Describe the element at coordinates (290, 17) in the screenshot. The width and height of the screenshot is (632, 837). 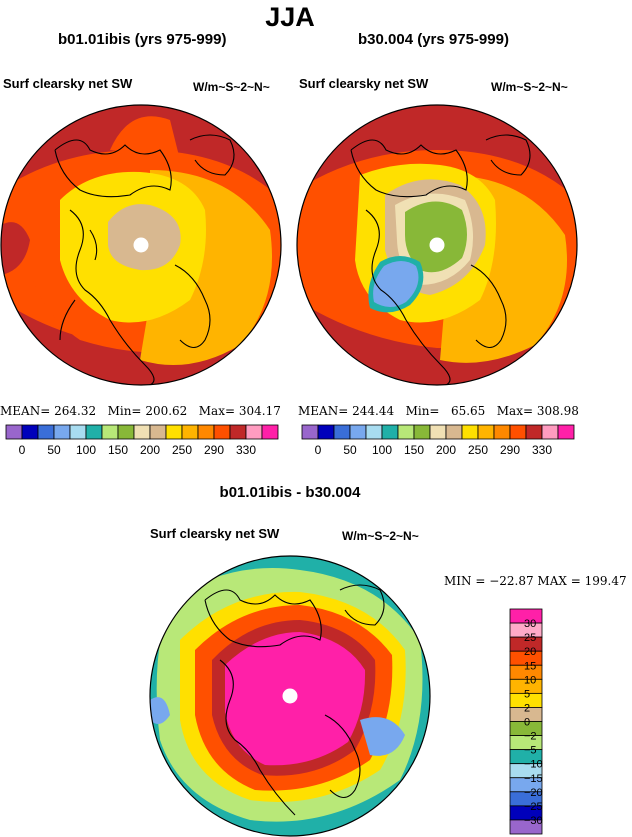
I see `season-title: JJA` at that location.